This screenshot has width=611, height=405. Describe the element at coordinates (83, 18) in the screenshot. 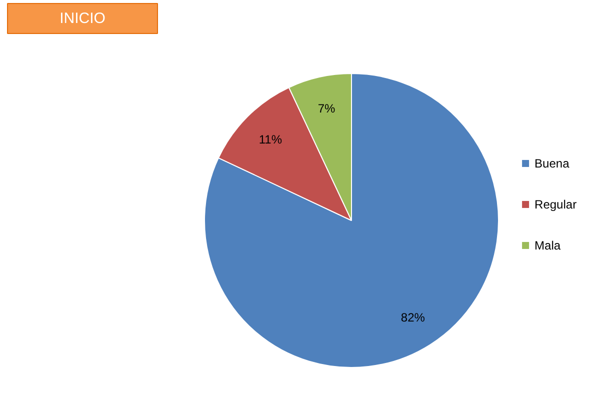

I see `text: INICIO` at that location.